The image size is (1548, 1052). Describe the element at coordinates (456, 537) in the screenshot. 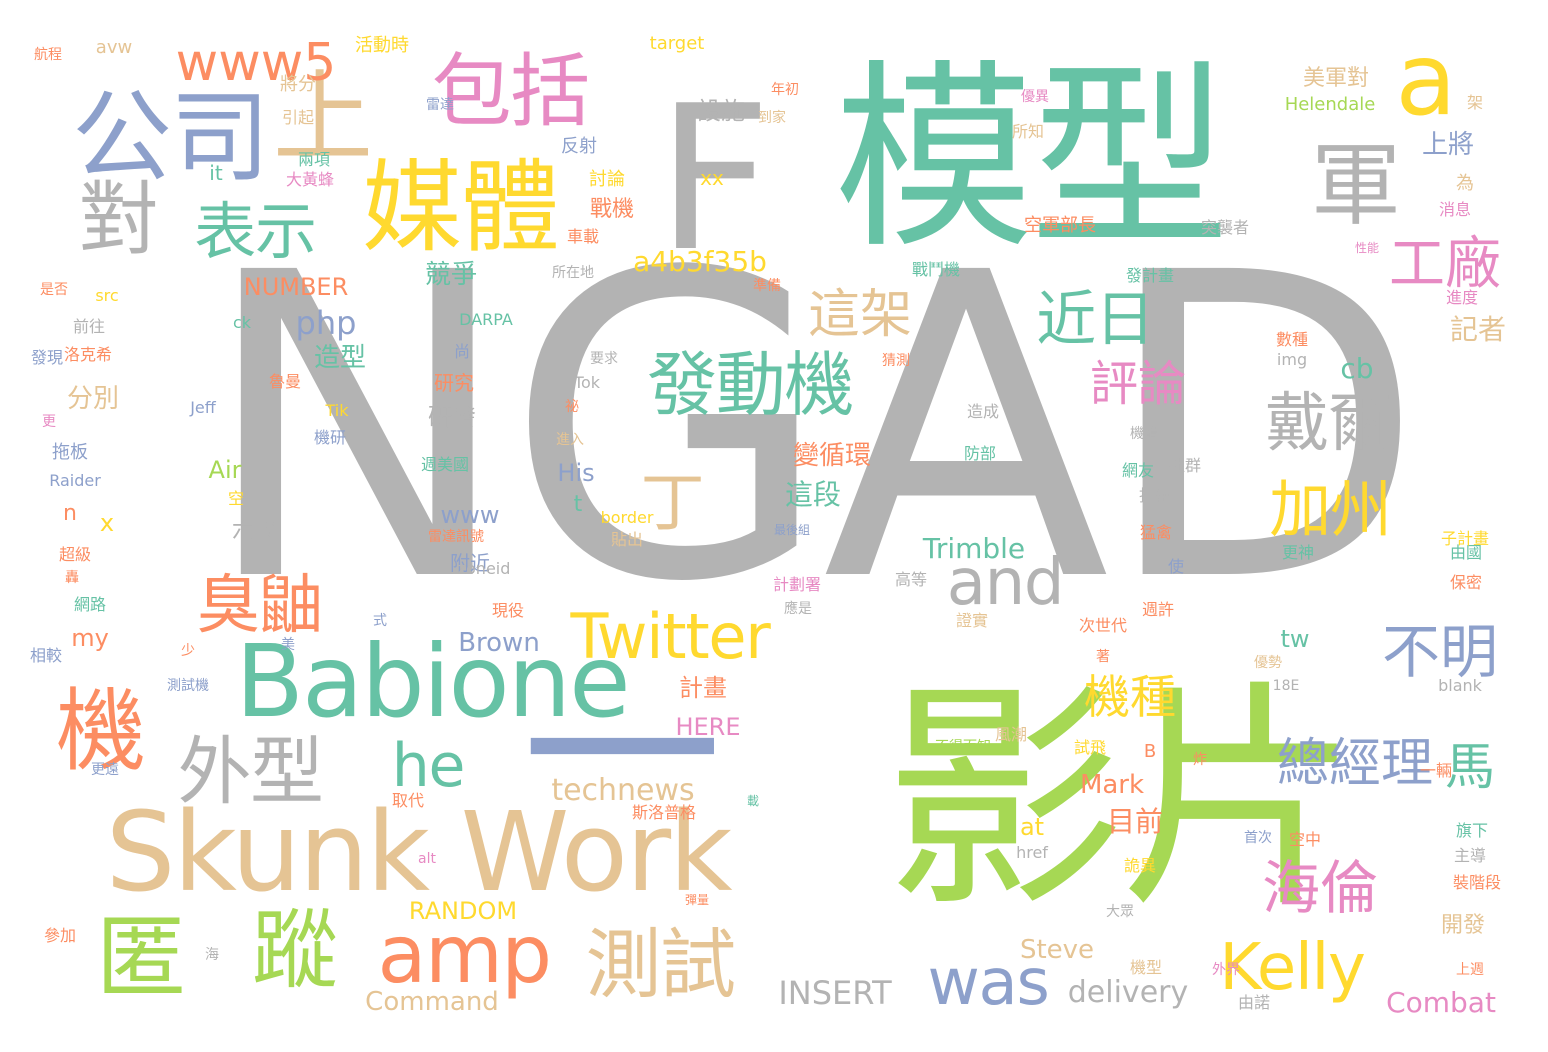

I see `word-140: 雷達訊號` at that location.